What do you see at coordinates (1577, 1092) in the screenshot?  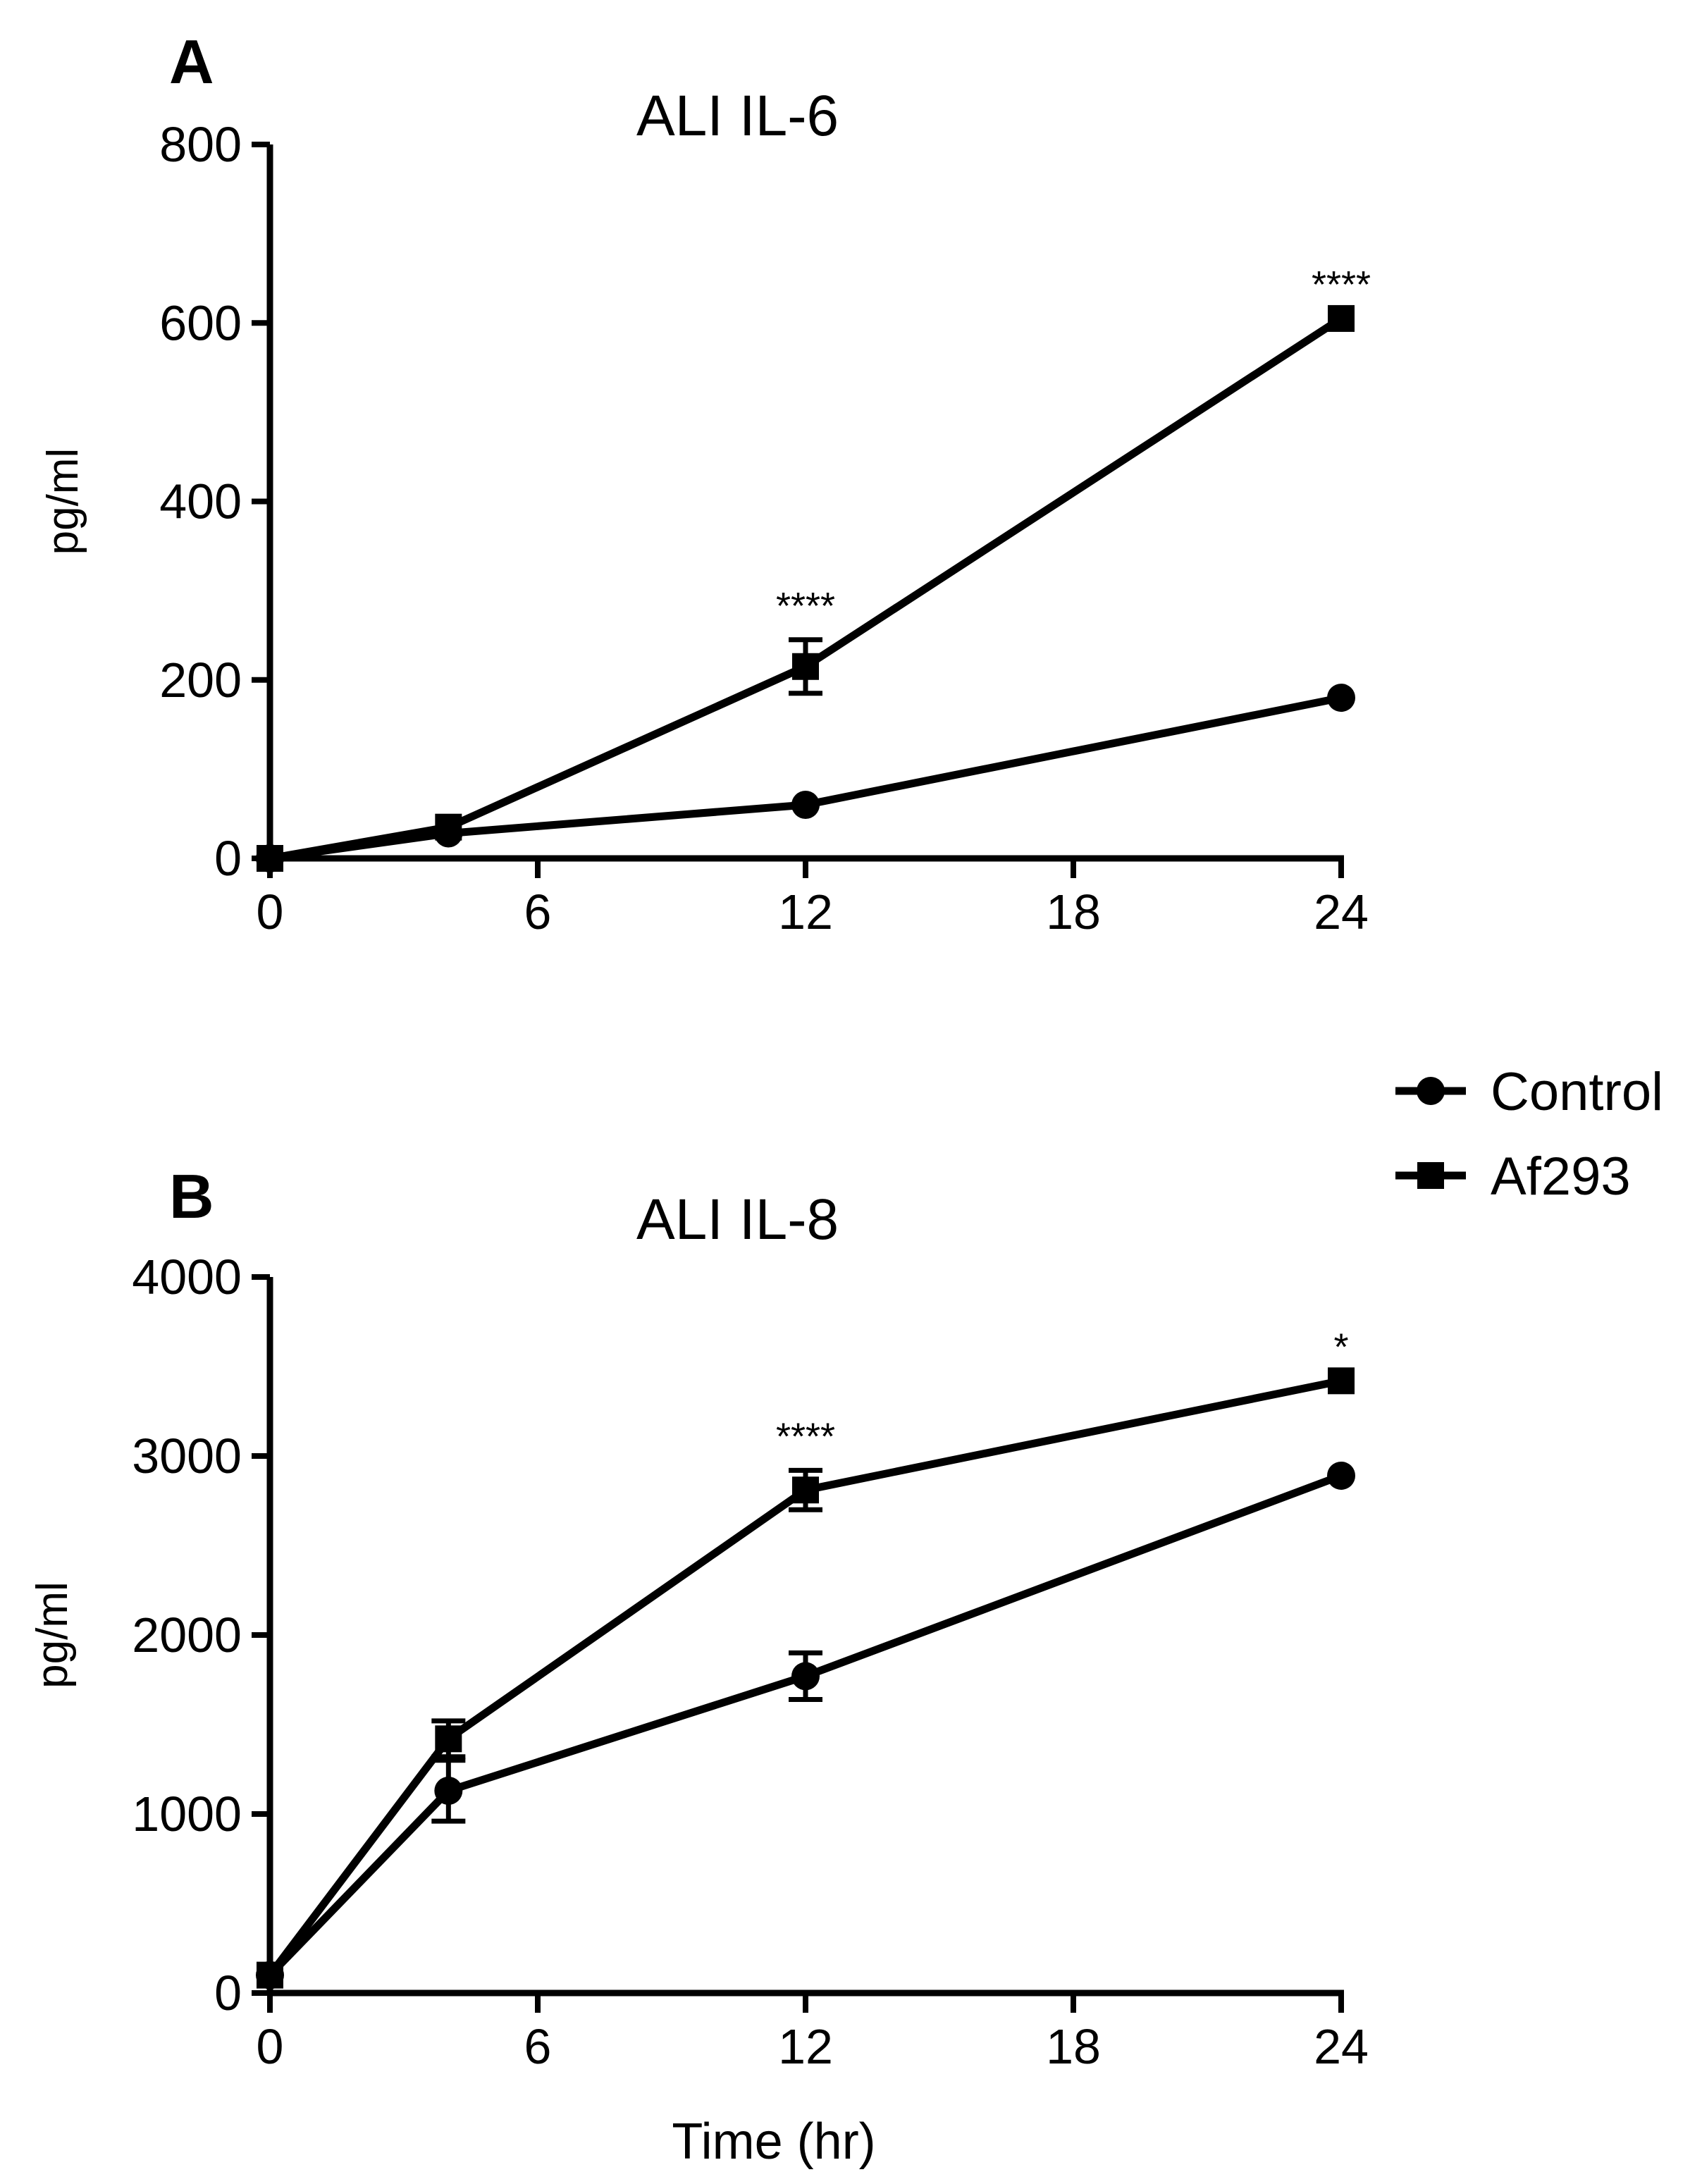 I see `legend-label: Control` at bounding box center [1577, 1092].